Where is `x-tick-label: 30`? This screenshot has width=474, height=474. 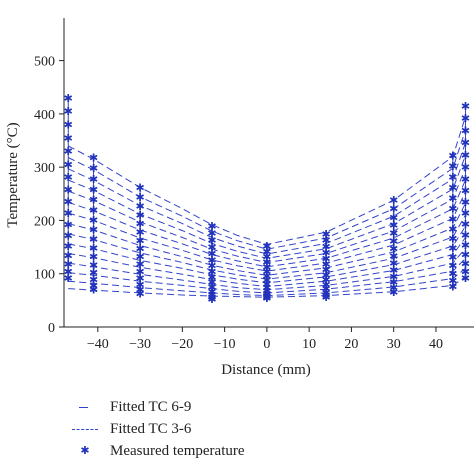
x-tick-label: 30 is located at coordinates (394, 344).